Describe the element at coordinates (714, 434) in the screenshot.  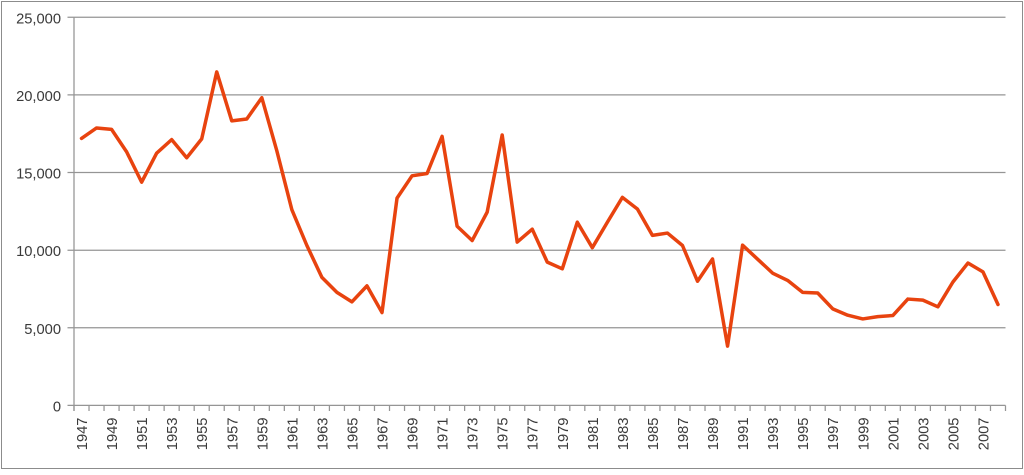
I see `svg-text: 1989` at that location.